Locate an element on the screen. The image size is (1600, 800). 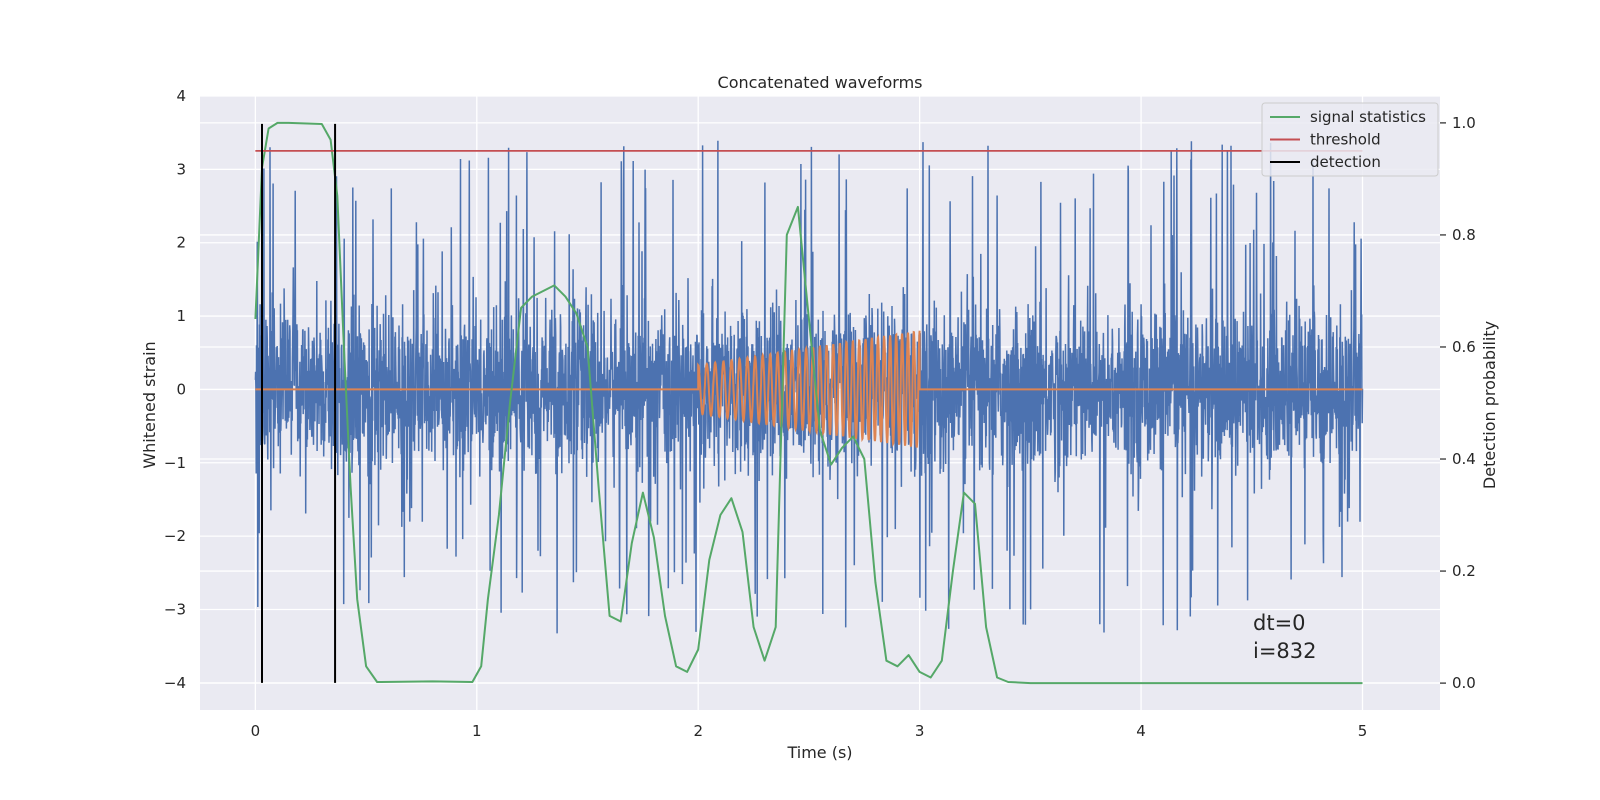
y-tick-label: 4 is located at coordinates (181, 96).